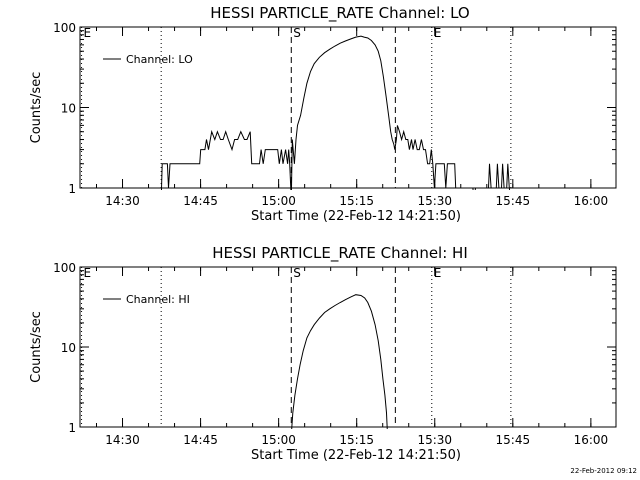  What do you see at coordinates (340, 253) in the screenshot?
I see `chart-title: HESSI PARTICLE_RATE Channel: HI` at bounding box center [340, 253].